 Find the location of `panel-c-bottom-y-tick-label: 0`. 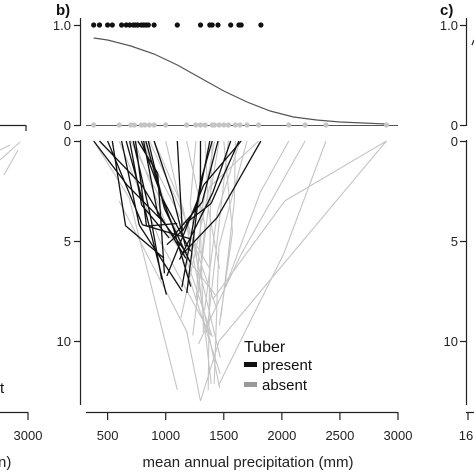

panel-c-bottom-y-tick-label: 0 is located at coordinates (454, 141).